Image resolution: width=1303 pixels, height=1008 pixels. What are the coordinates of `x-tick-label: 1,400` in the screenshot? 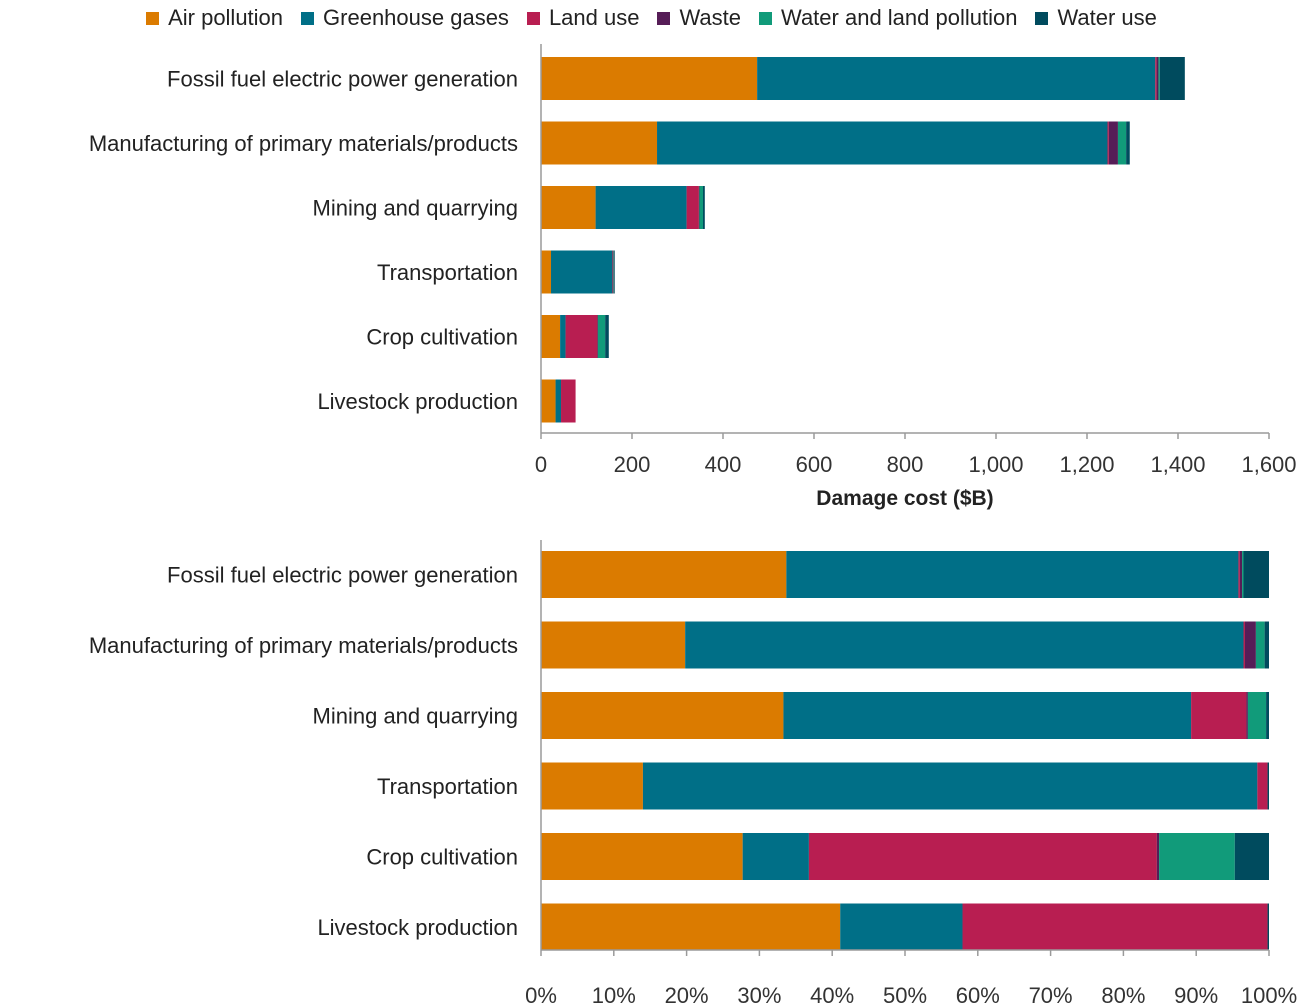 It's located at (1177, 464).